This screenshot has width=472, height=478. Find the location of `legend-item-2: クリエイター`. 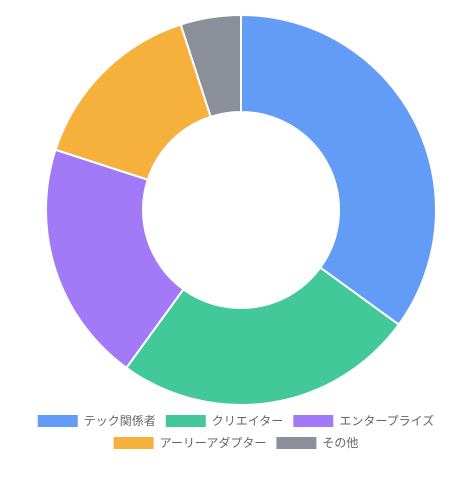

legend-item-2: クリエイター is located at coordinates (224, 421).